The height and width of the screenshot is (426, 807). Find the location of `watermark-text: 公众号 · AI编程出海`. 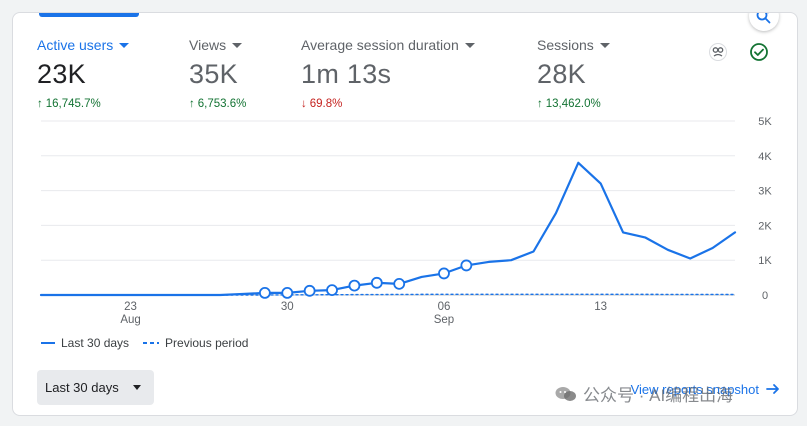

watermark-text: 公众号 · AI编程出海 is located at coordinates (658, 395).